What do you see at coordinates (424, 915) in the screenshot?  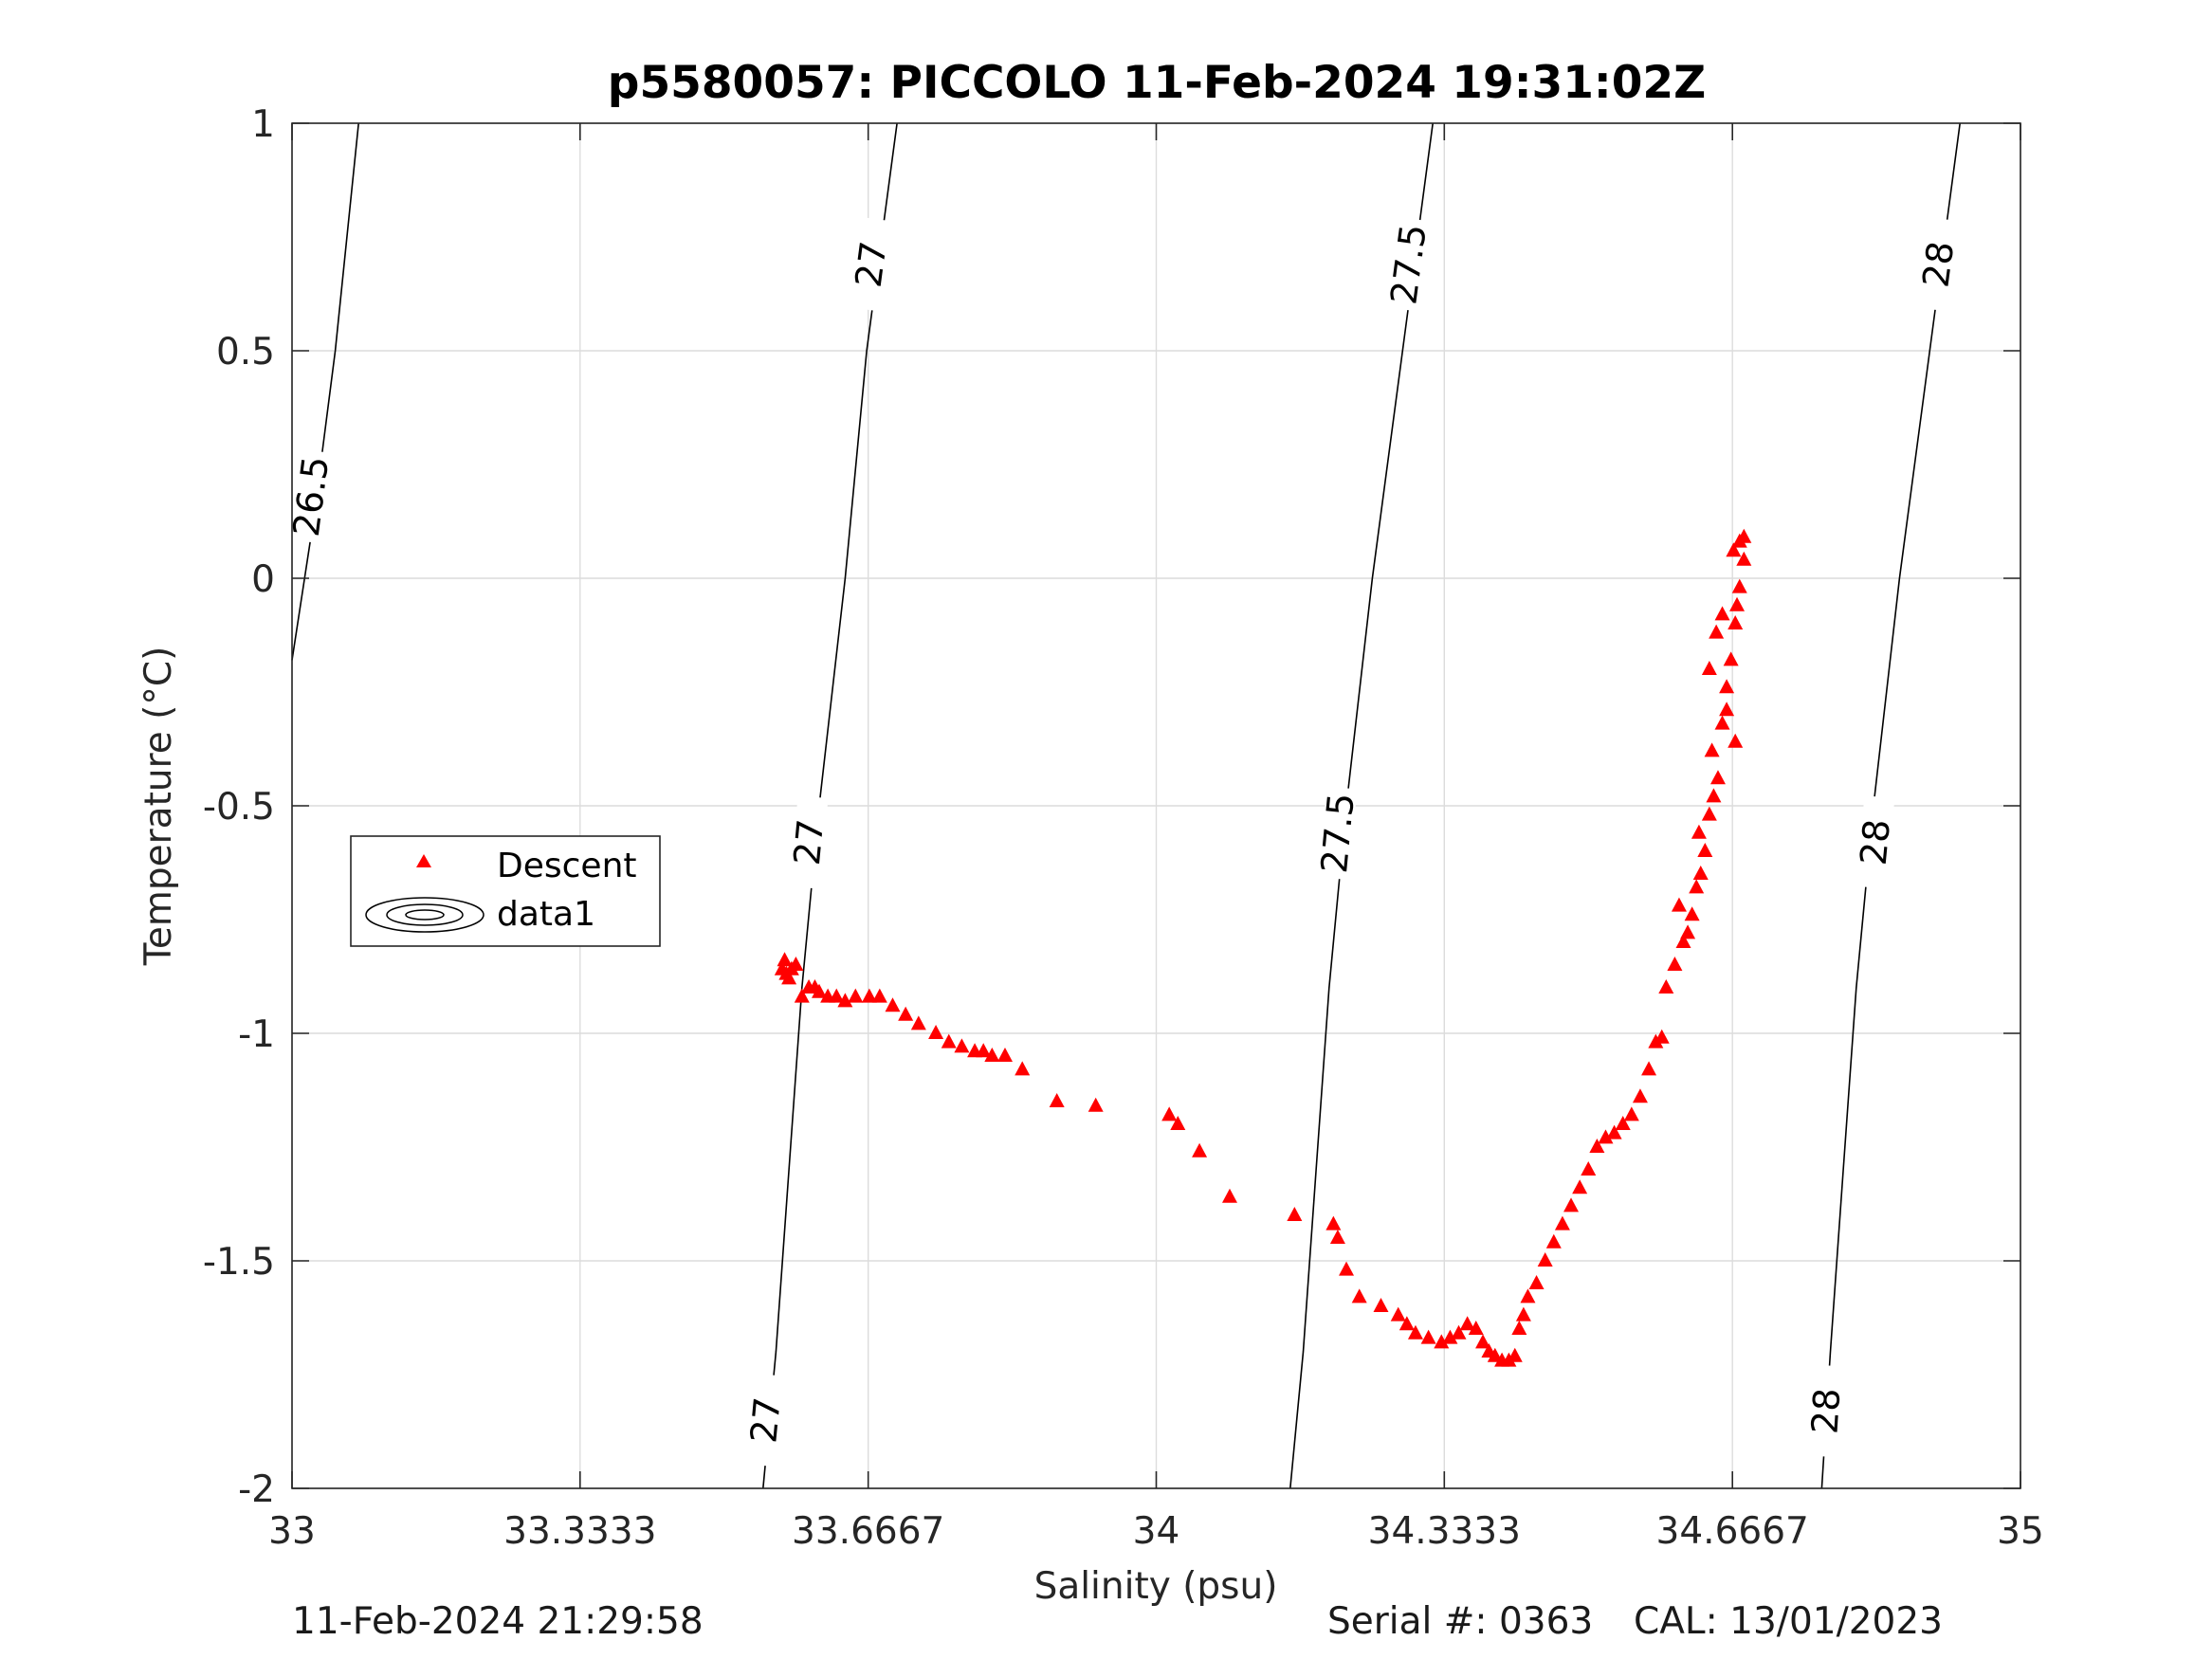 I see `legend-contour-icon` at bounding box center [424, 915].